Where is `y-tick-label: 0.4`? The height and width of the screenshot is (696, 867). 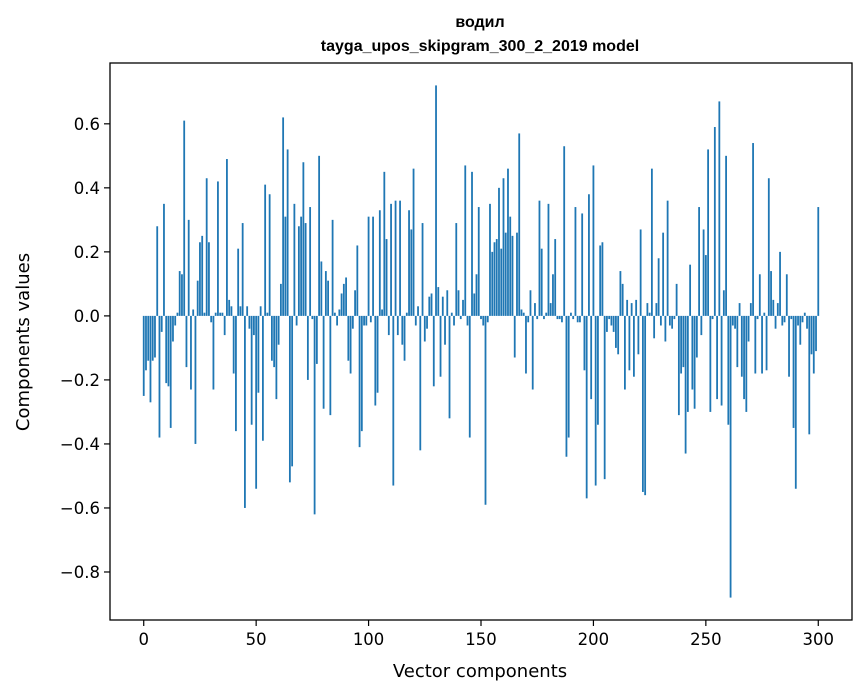 y-tick-label: 0.4 is located at coordinates (87, 188).